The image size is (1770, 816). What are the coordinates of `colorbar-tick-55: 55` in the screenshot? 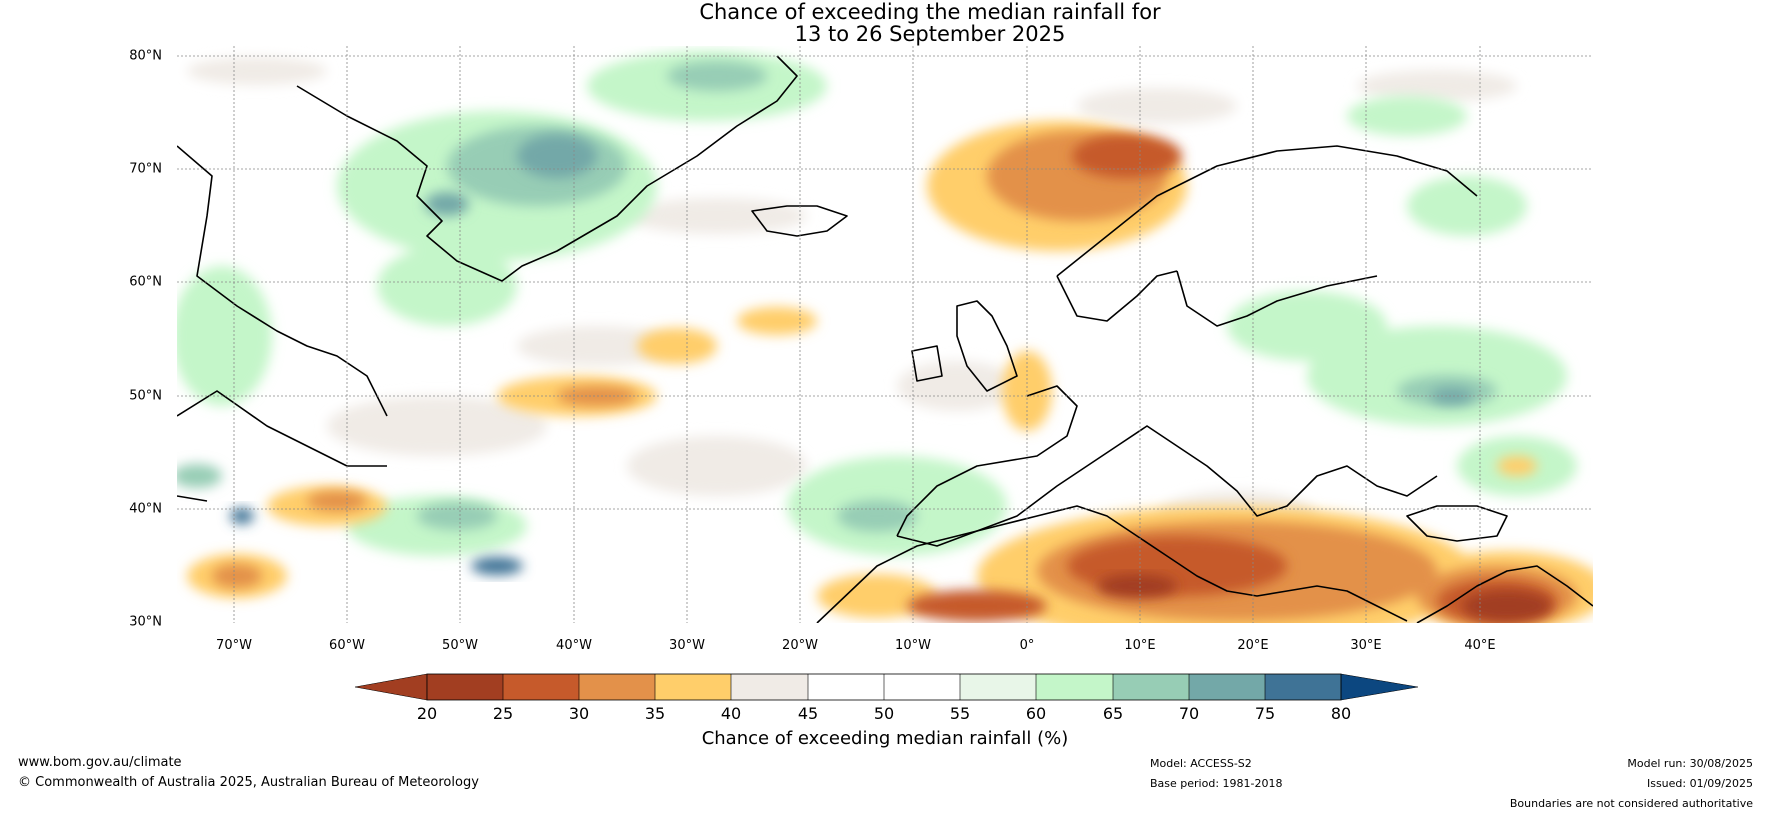 It's located at (960, 713).